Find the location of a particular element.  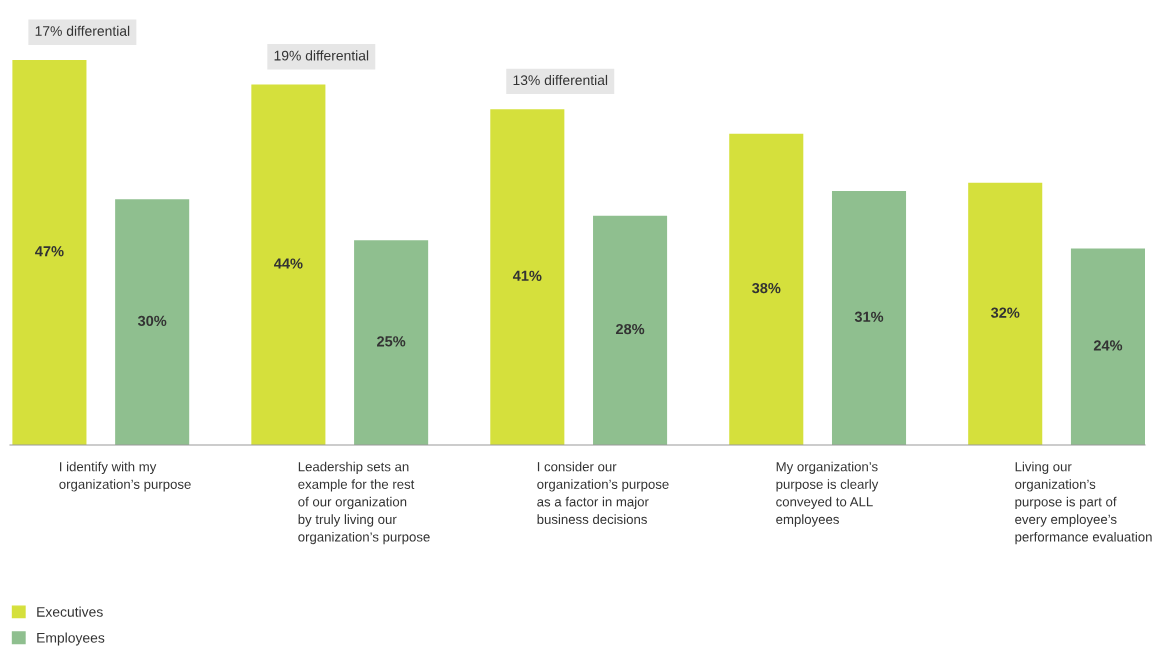

data-label: 24% is located at coordinates (1108, 345).